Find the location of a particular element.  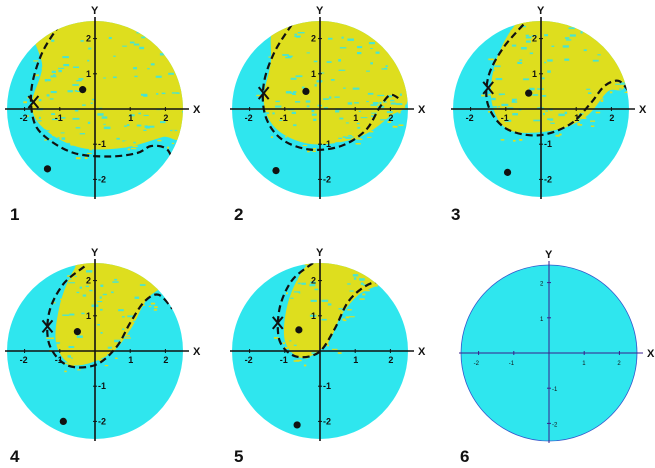

panel-3-attractor-upper is located at coordinates (529, 93).